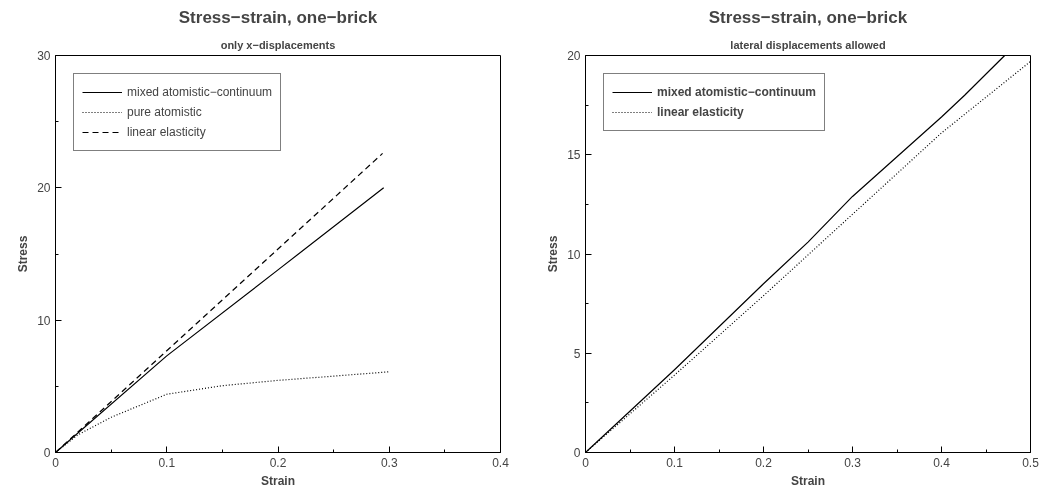 This screenshot has width=1055, height=498. What do you see at coordinates (577, 353) in the screenshot?
I see `y-tick-label: 5` at bounding box center [577, 353].